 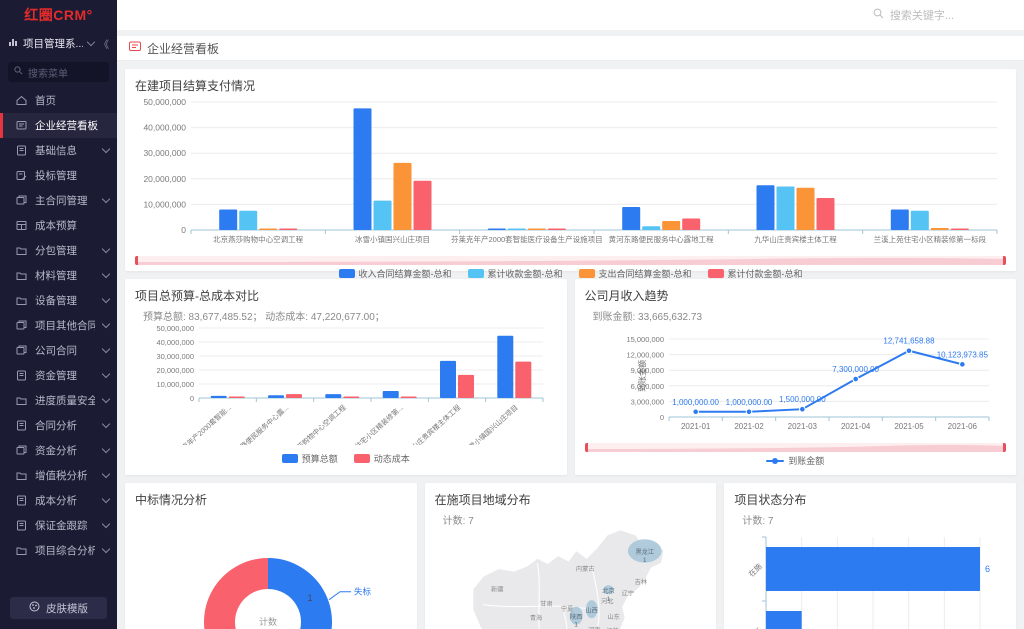 What do you see at coordinates (645, 355) in the screenshot?
I see `svg-text: 12,000,000` at bounding box center [645, 355].